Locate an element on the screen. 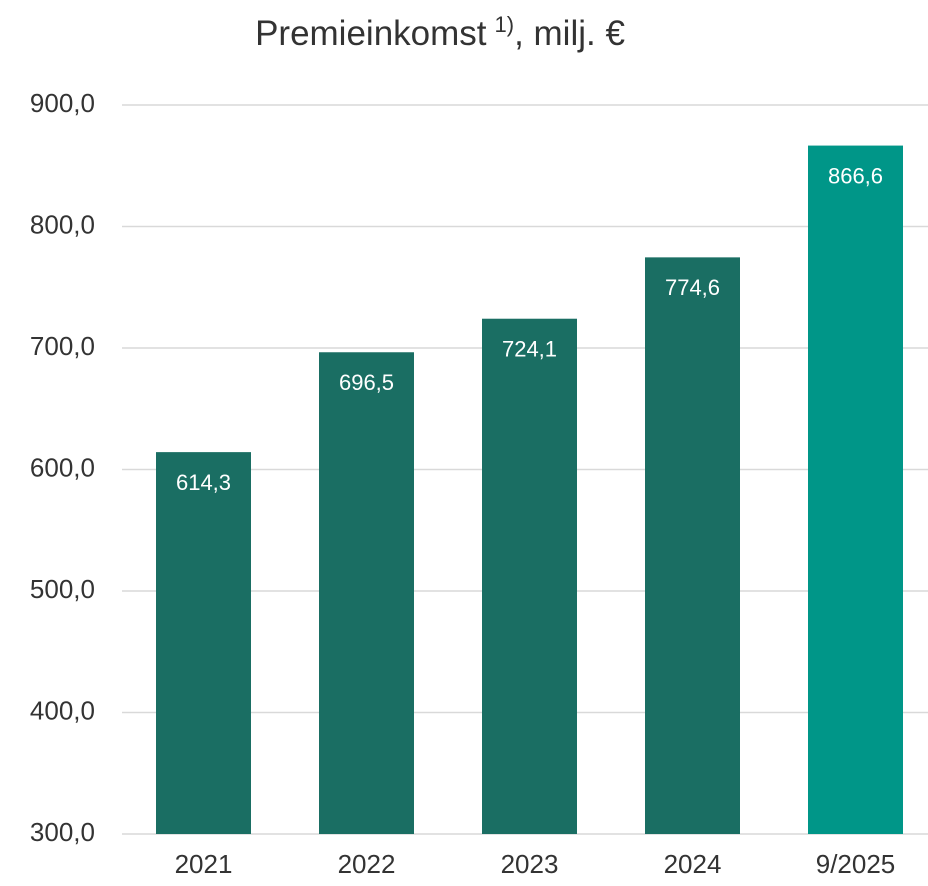 Image resolution: width=928 pixels, height=886 pixels. title-suffix: , milj. € is located at coordinates (569, 33).